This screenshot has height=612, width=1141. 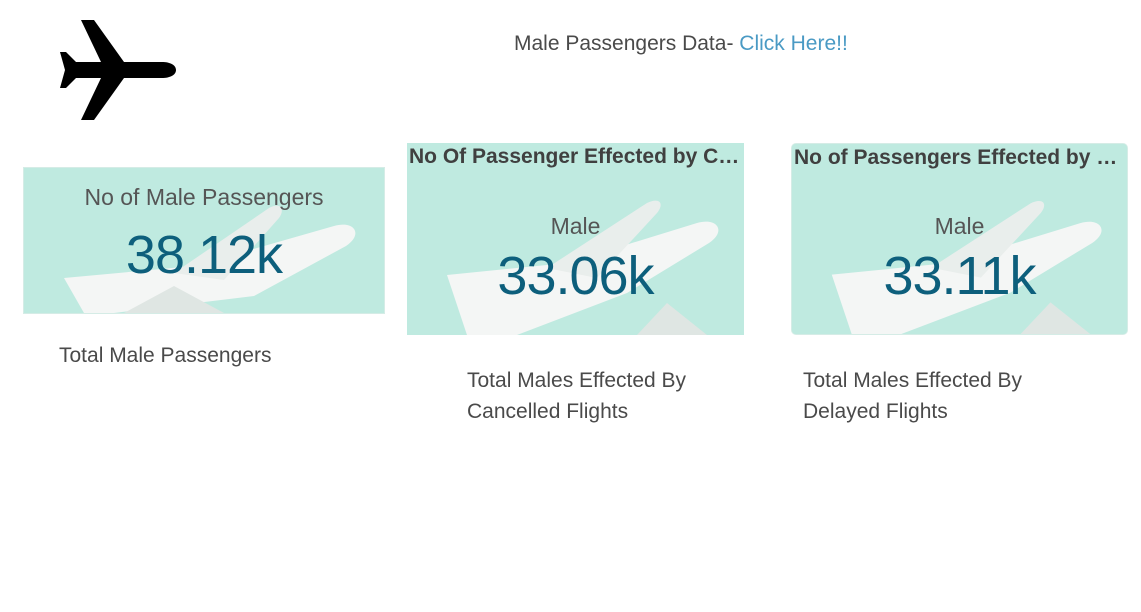 I want to click on caption-line: Delayed Flights, so click(x=875, y=411).